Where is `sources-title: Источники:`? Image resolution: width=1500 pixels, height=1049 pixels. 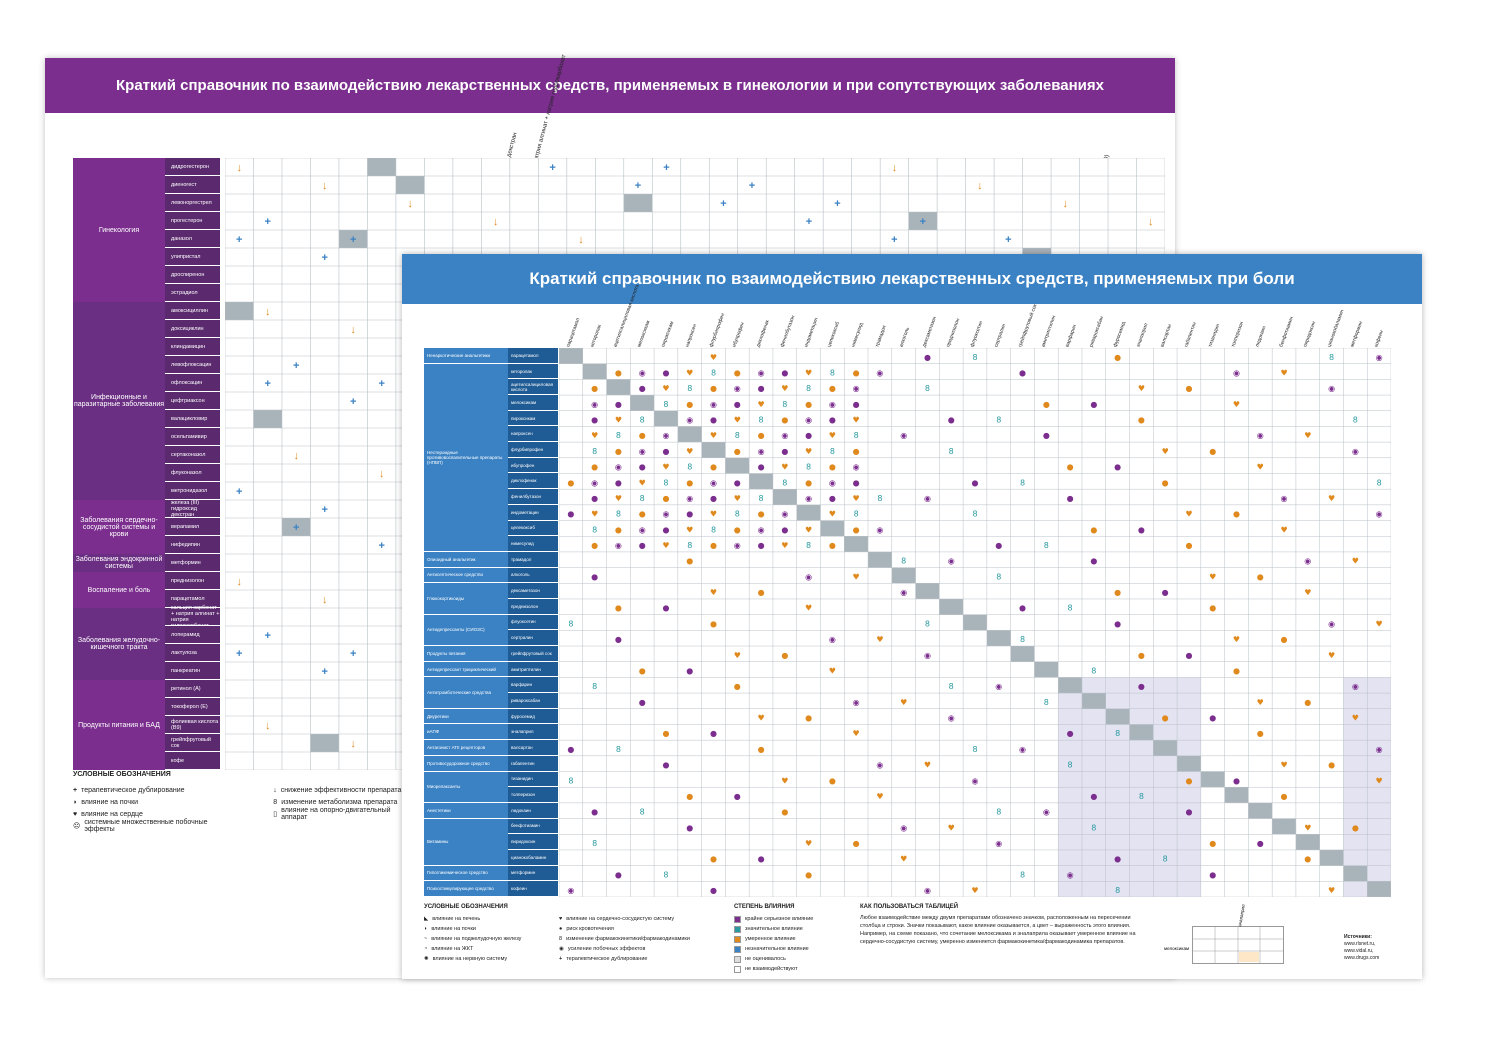
sources-title: Источники: is located at coordinates (1358, 937).